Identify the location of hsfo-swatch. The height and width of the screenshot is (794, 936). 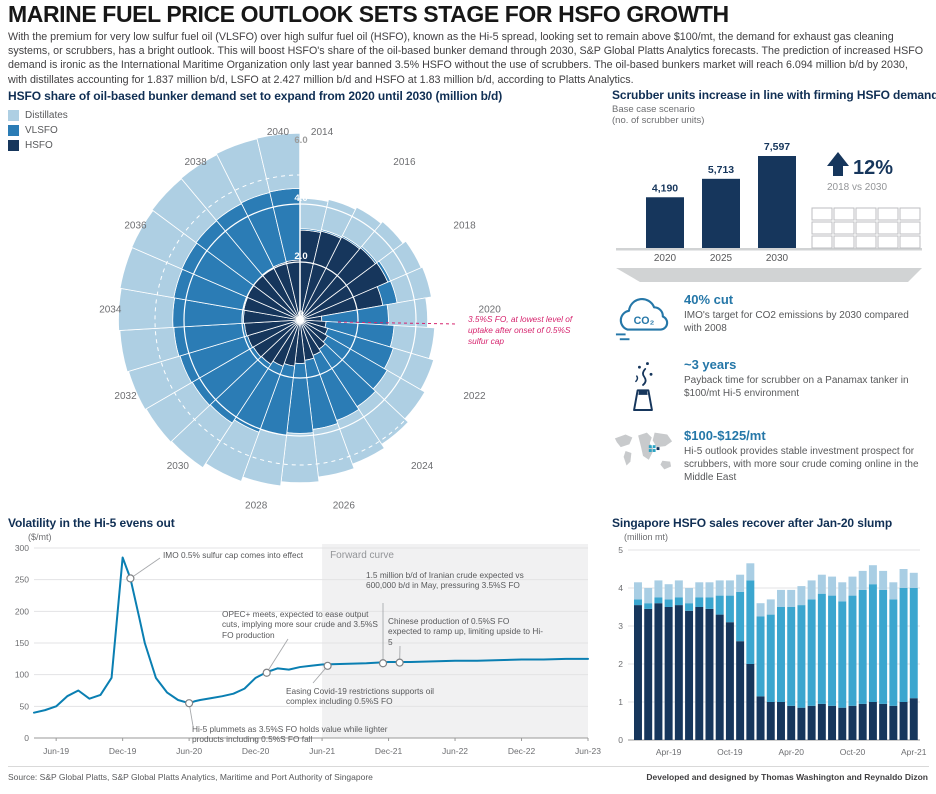
(13, 145).